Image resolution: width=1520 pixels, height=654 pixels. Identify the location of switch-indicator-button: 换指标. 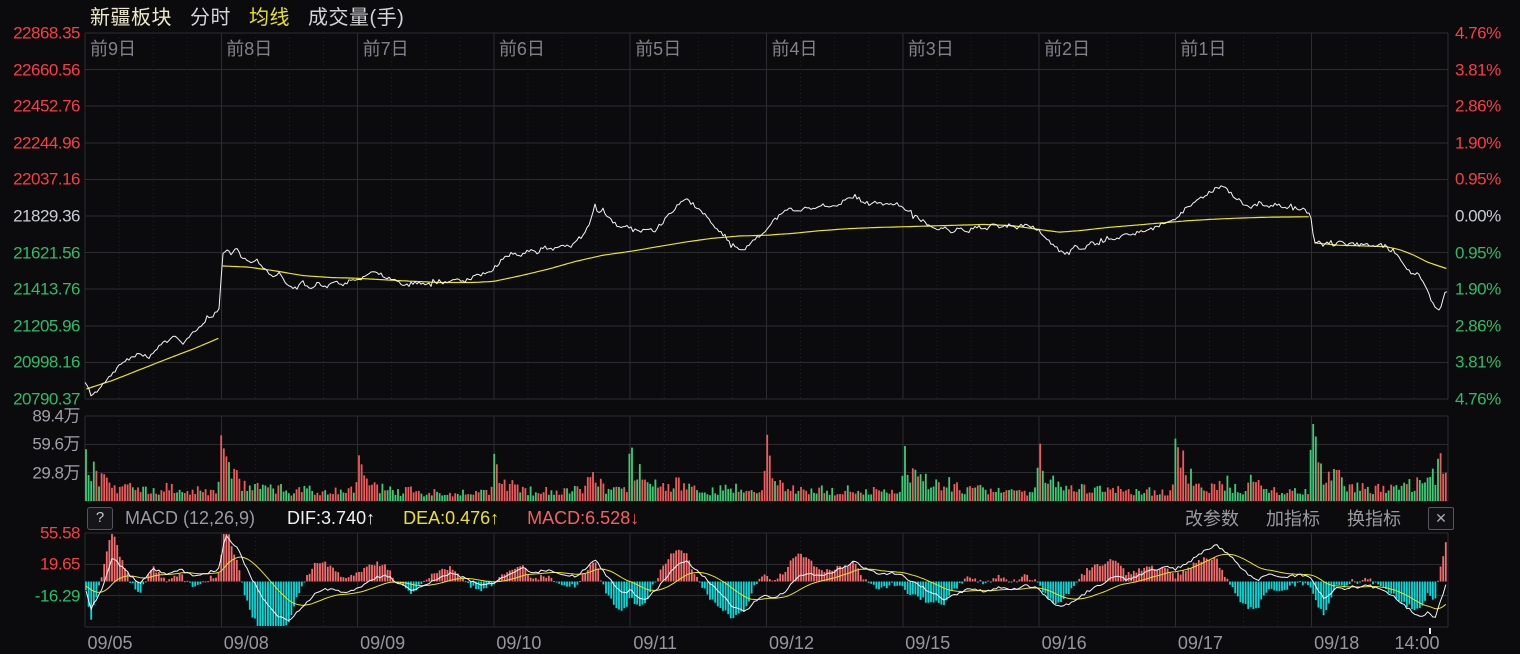
(1374, 519).